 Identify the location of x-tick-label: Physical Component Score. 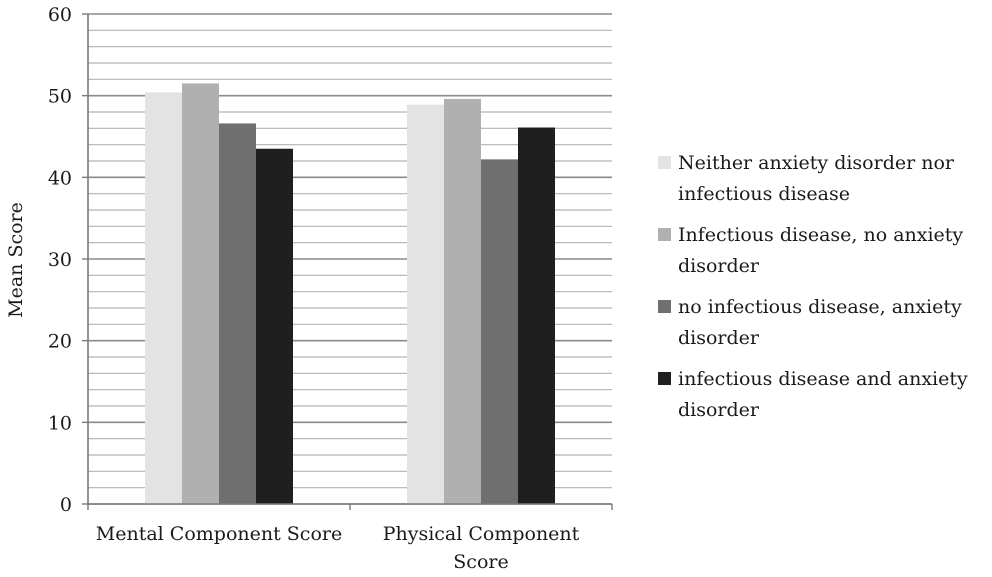
(481, 548).